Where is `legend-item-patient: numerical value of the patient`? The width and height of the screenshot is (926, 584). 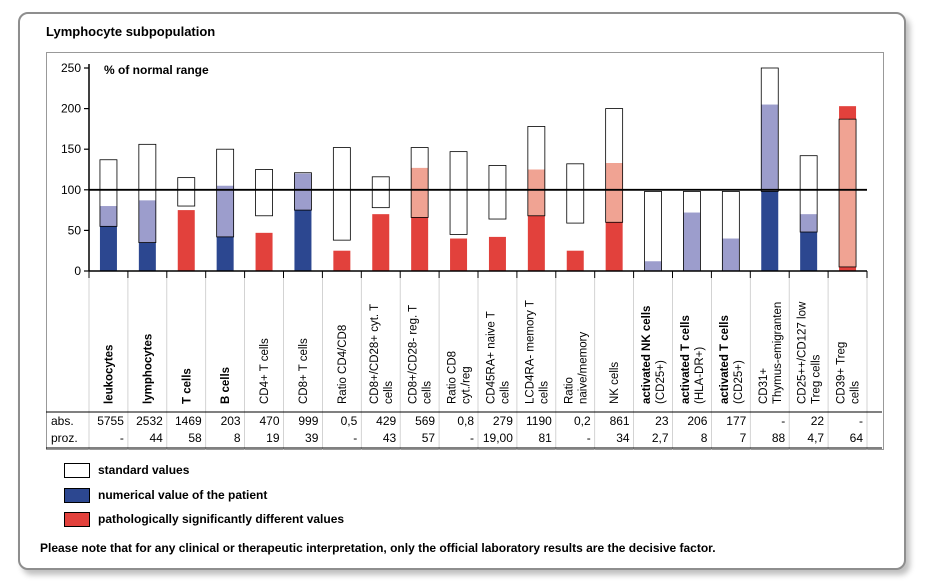 legend-item-patient: numerical value of the patient is located at coordinates (165, 495).